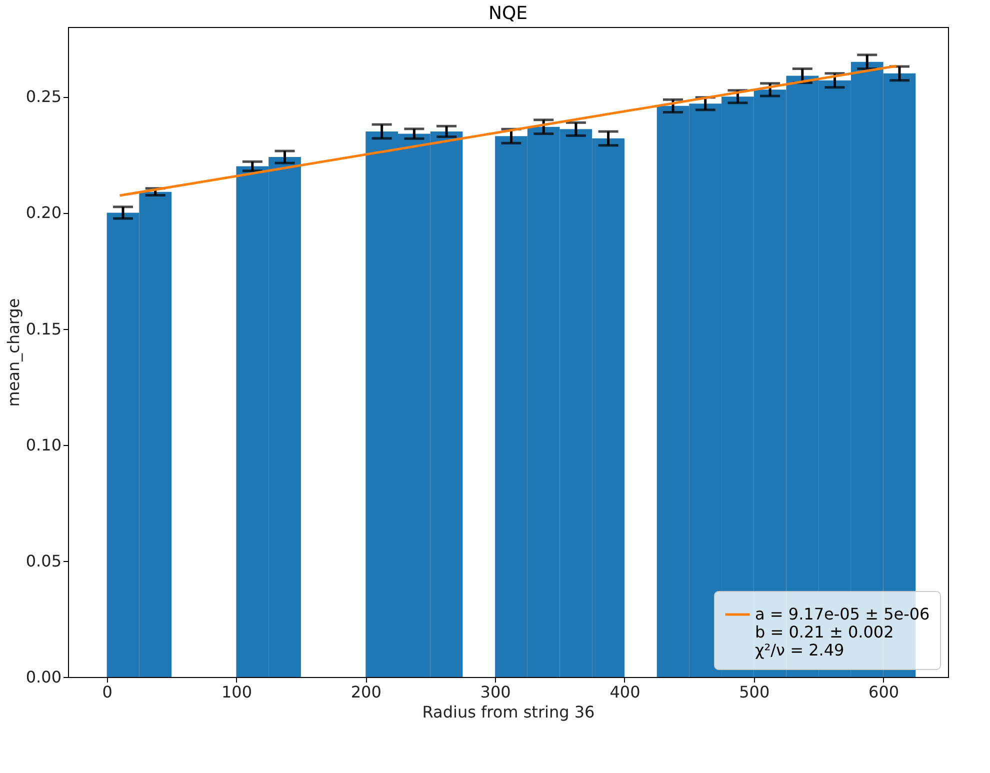  I want to click on y-tick-label: 0.25, so click(44, 96).